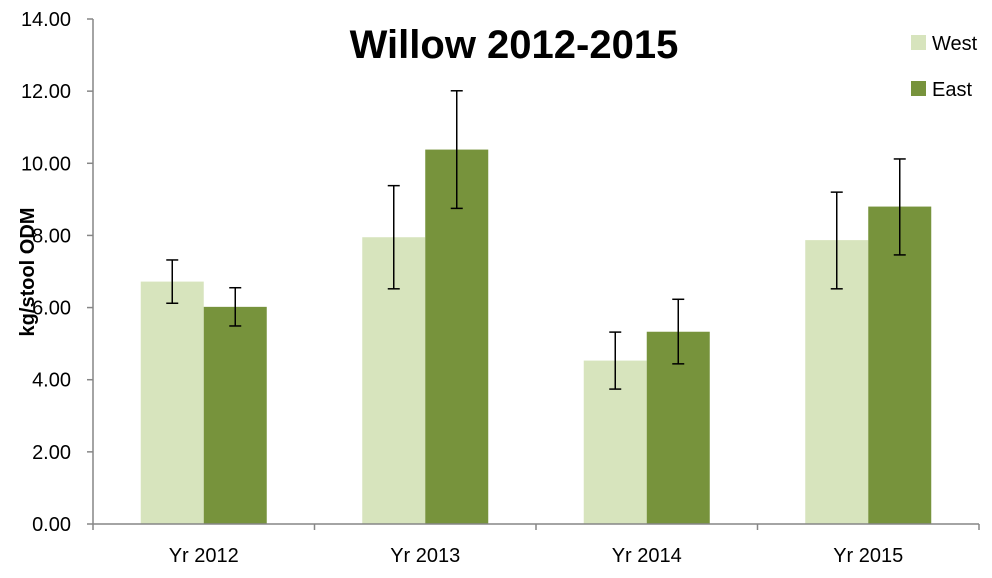 This screenshot has width=992, height=578. Describe the element at coordinates (647, 556) in the screenshot. I see `x-tick-label: Yr 2014` at that location.